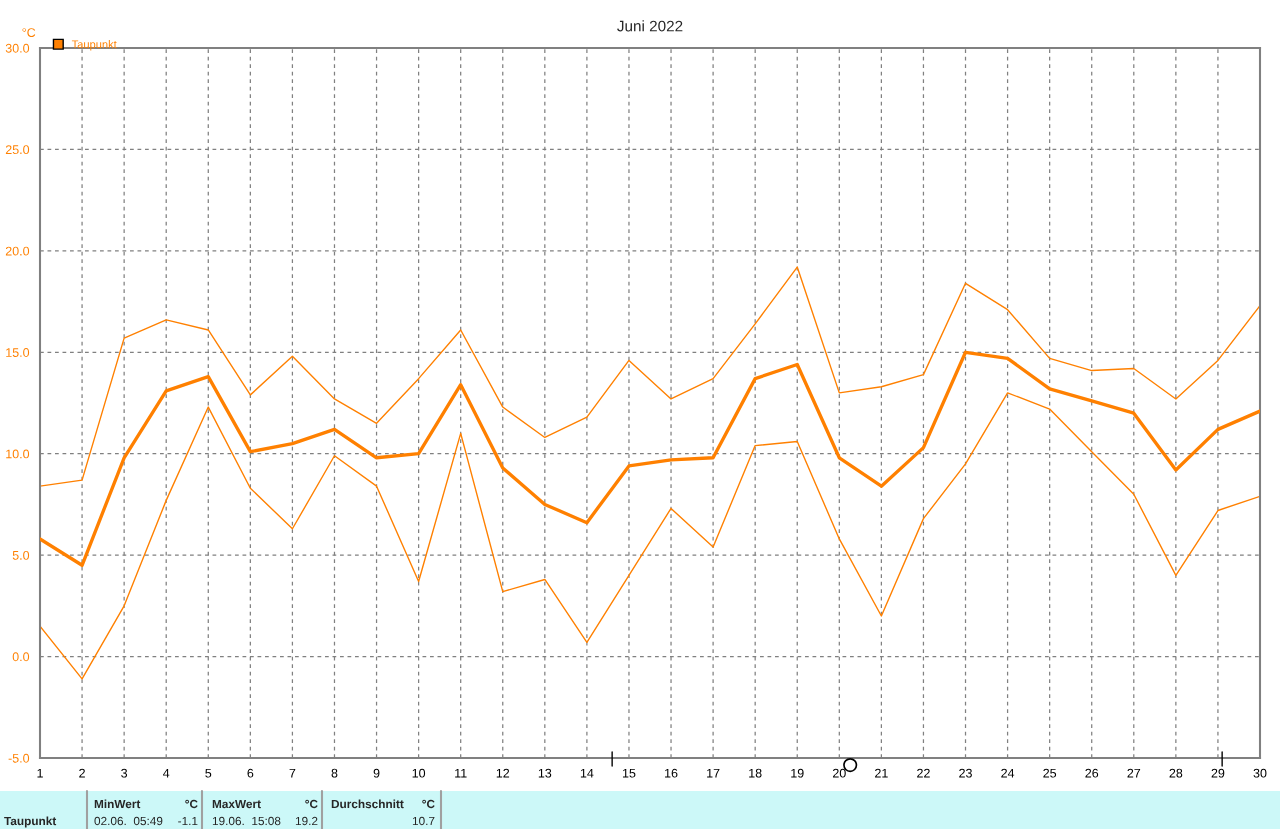 This screenshot has width=1280, height=829. What do you see at coordinates (334, 773) in the screenshot?
I see `x-tick-label: 8` at bounding box center [334, 773].